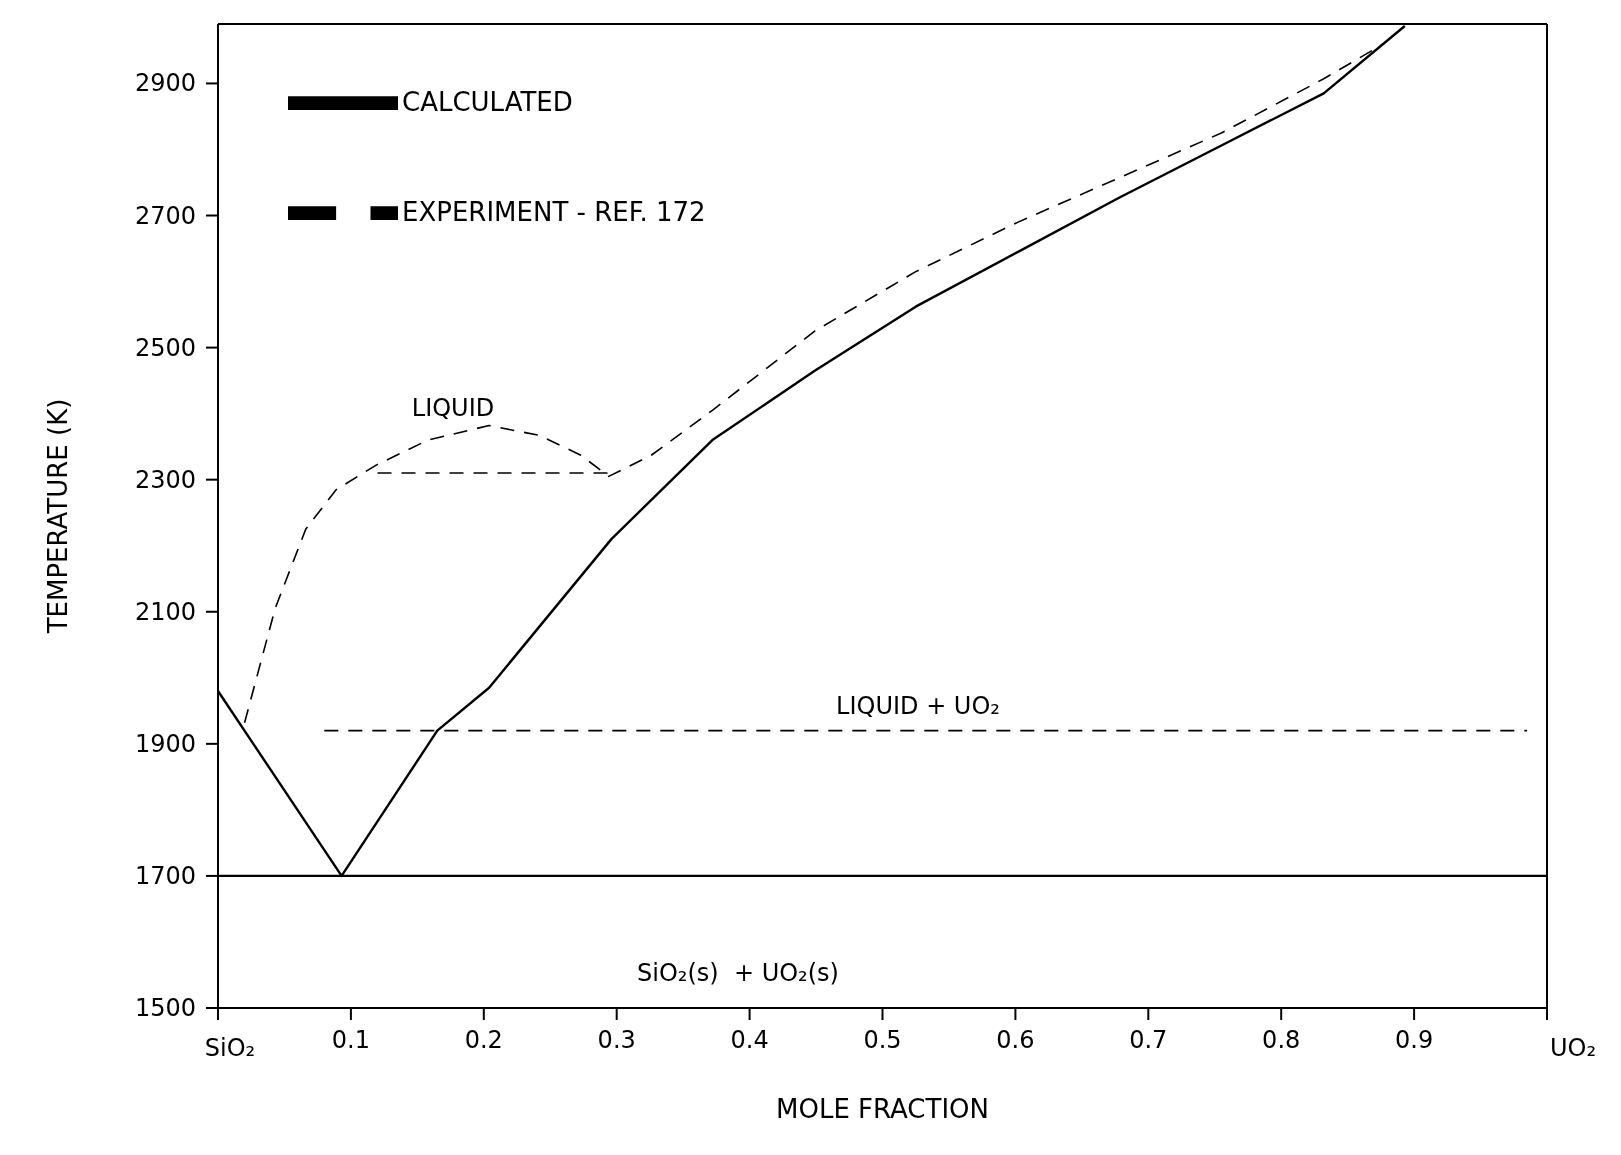 The image size is (1621, 1155). I want to click on text: SiO₂, so click(230, 1048).